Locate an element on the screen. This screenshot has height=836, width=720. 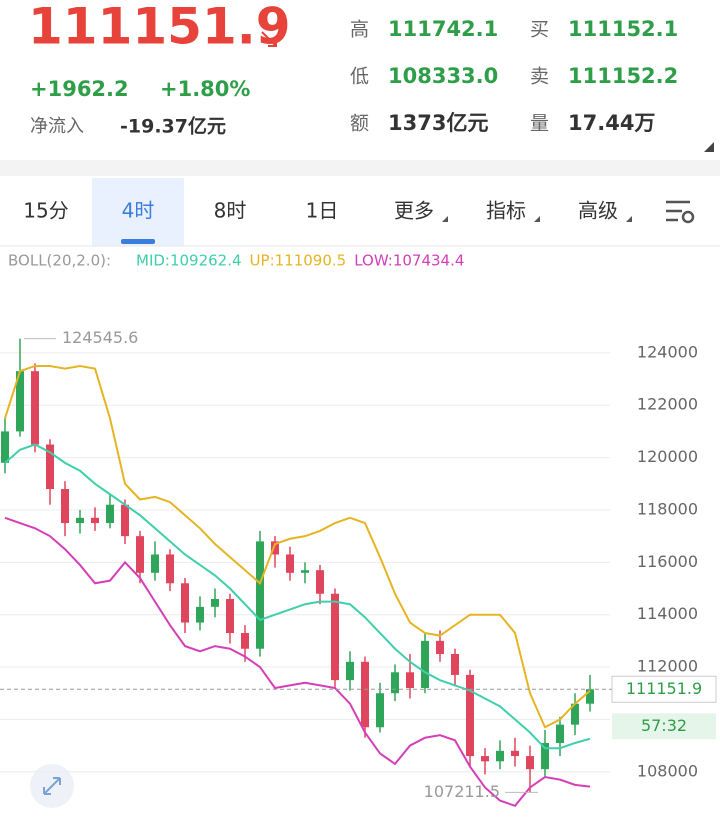
tab: 15分 is located at coordinates (45, 211).